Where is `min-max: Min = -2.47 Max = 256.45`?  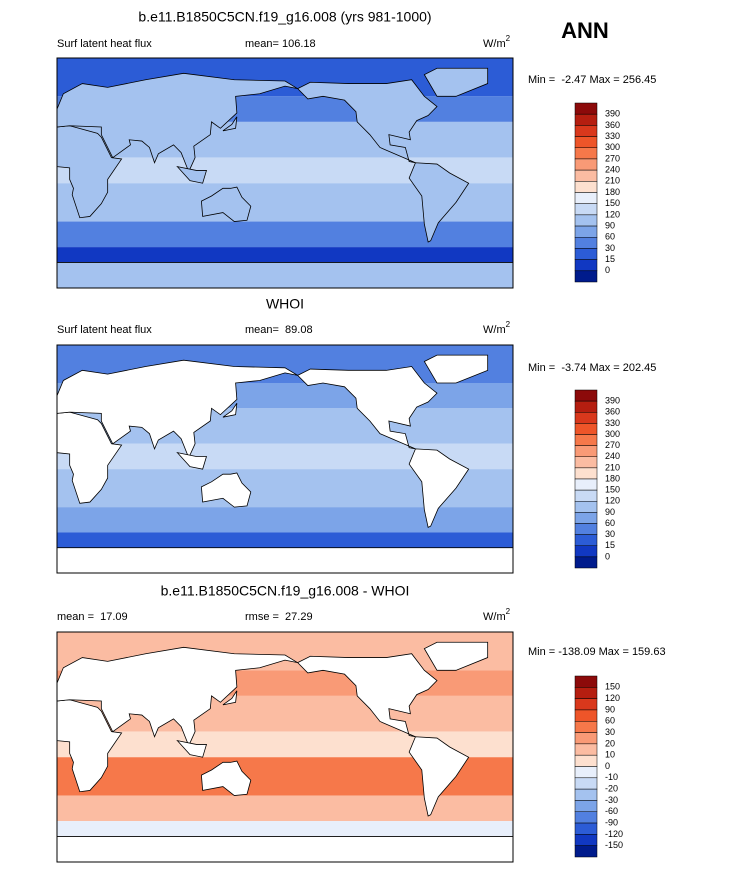
min-max: Min = -2.47 Max = 256.45 is located at coordinates (592, 80).